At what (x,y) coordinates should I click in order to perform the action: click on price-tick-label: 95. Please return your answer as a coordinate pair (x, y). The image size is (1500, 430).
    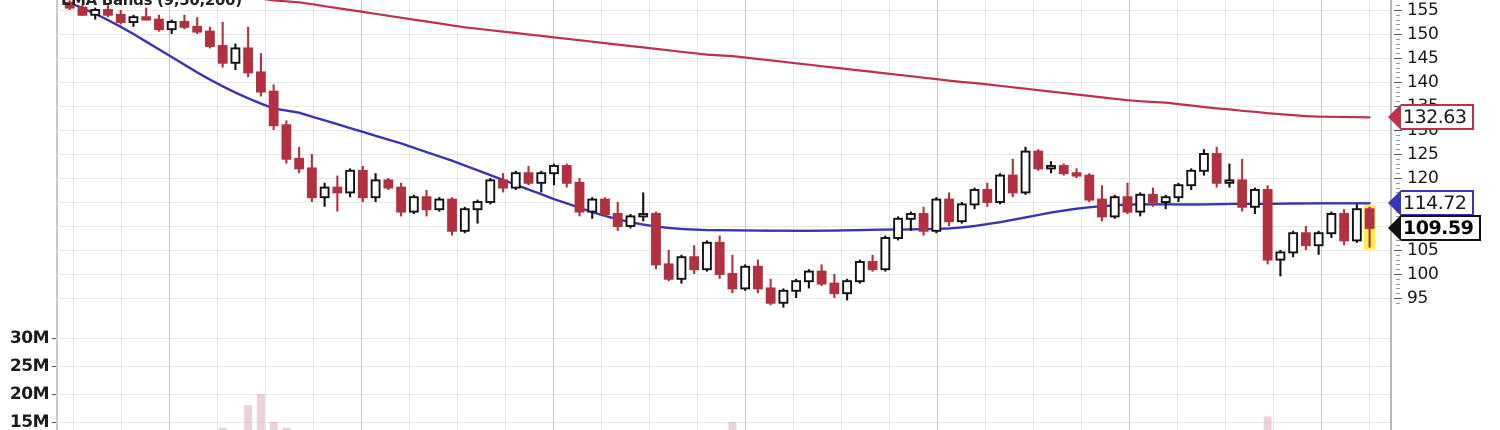
    Looking at the image, I should click on (1418, 298).